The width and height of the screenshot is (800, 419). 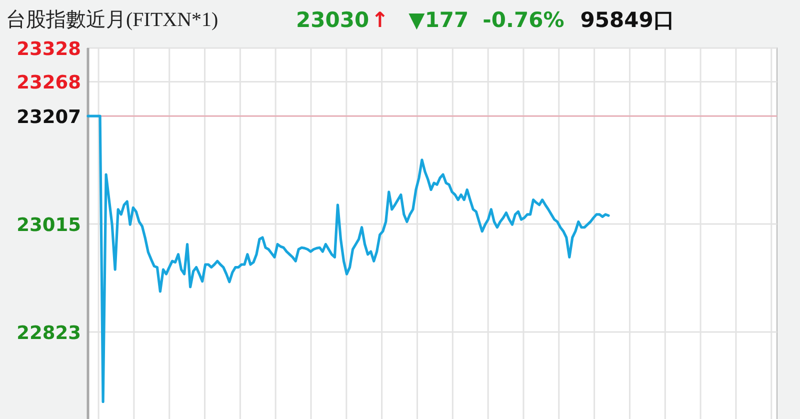 What do you see at coordinates (333, 20) in the screenshot?
I see `text: 23030` at bounding box center [333, 20].